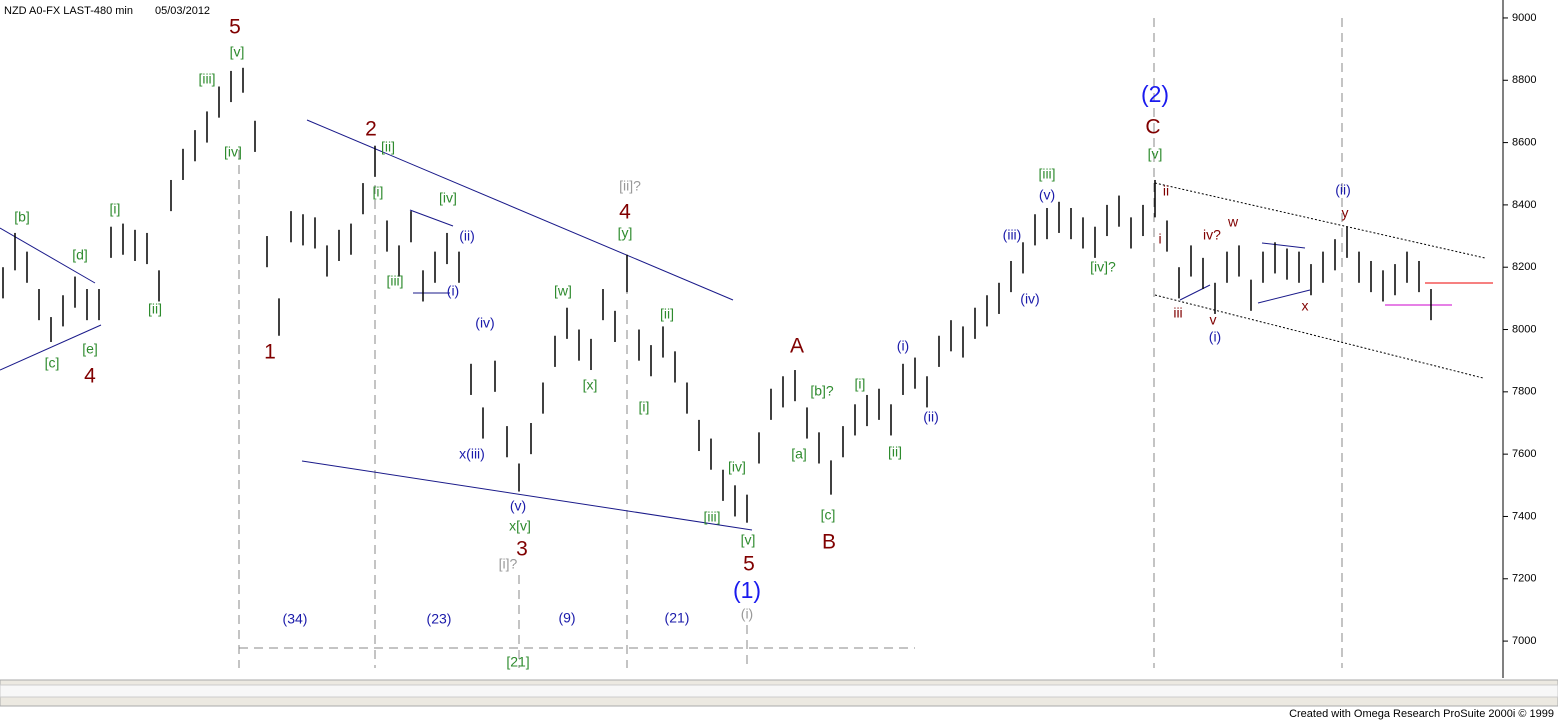 The width and height of the screenshot is (1558, 721). I want to click on wave-label: (23), so click(439, 619).